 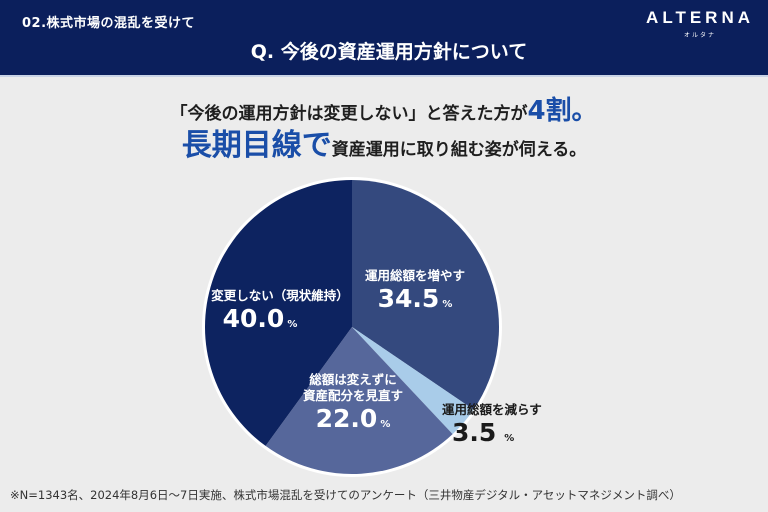 I want to click on slice-label-increase: 運用総額を増やす 34.5%, so click(x=415, y=291).